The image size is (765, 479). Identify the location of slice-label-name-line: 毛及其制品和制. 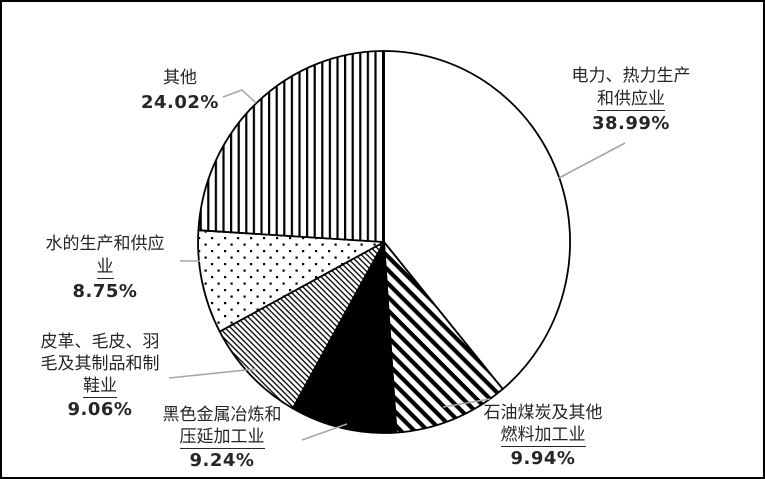
(100, 364).